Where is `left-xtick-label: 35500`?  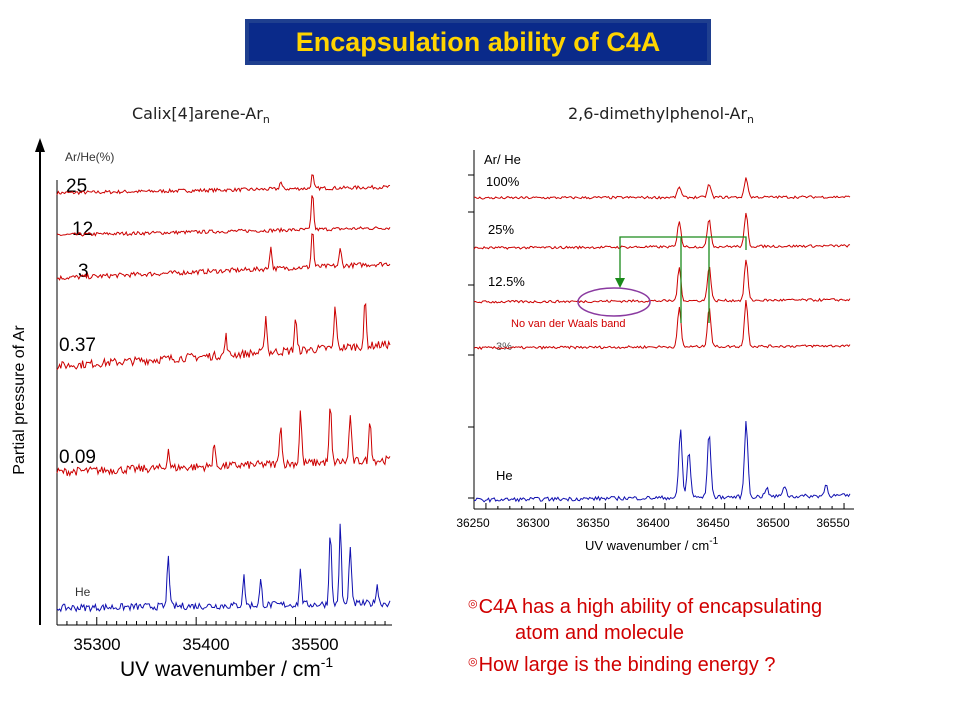 left-xtick-label: 35500 is located at coordinates (314, 644).